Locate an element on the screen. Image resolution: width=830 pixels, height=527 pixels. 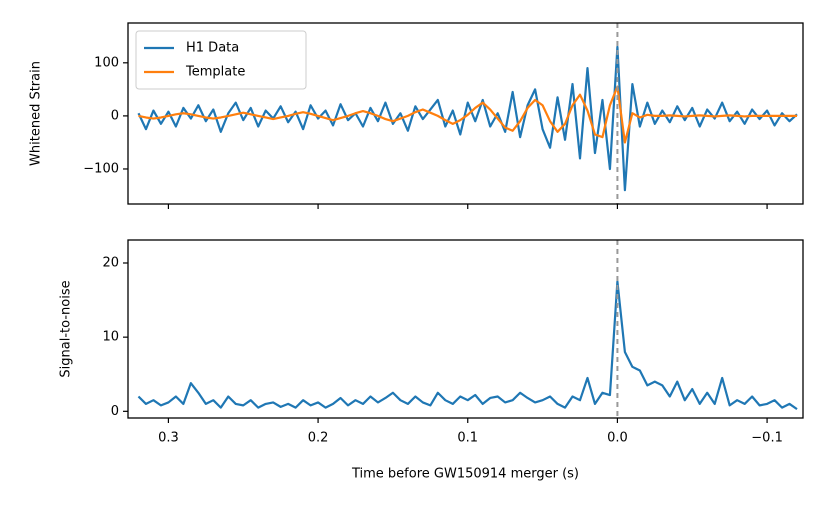
y-tick-label: 100 is located at coordinates (106, 62).